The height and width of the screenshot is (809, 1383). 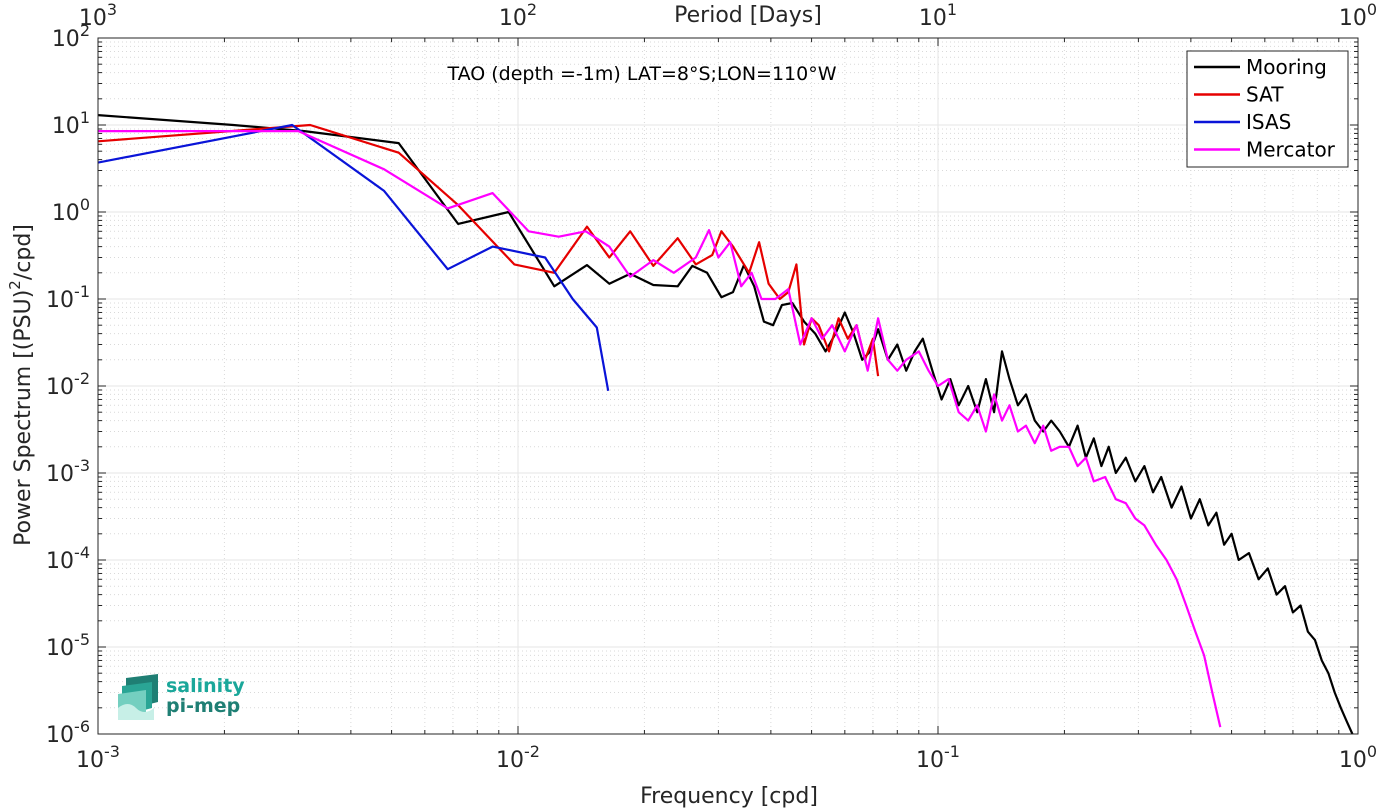 What do you see at coordinates (748, 15) in the screenshot?
I see `top-axis-label: Period [Days]` at bounding box center [748, 15].